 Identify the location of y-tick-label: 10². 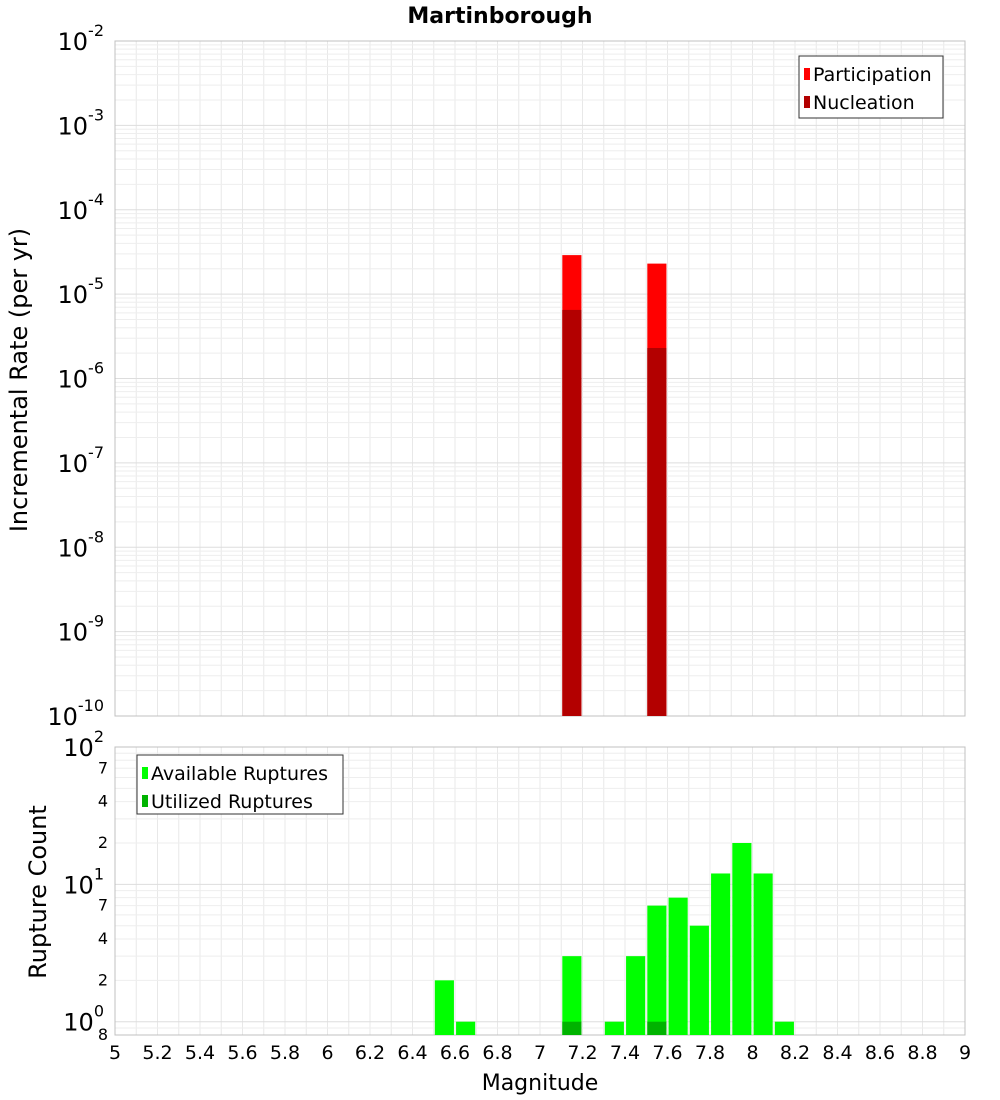
(83, 744).